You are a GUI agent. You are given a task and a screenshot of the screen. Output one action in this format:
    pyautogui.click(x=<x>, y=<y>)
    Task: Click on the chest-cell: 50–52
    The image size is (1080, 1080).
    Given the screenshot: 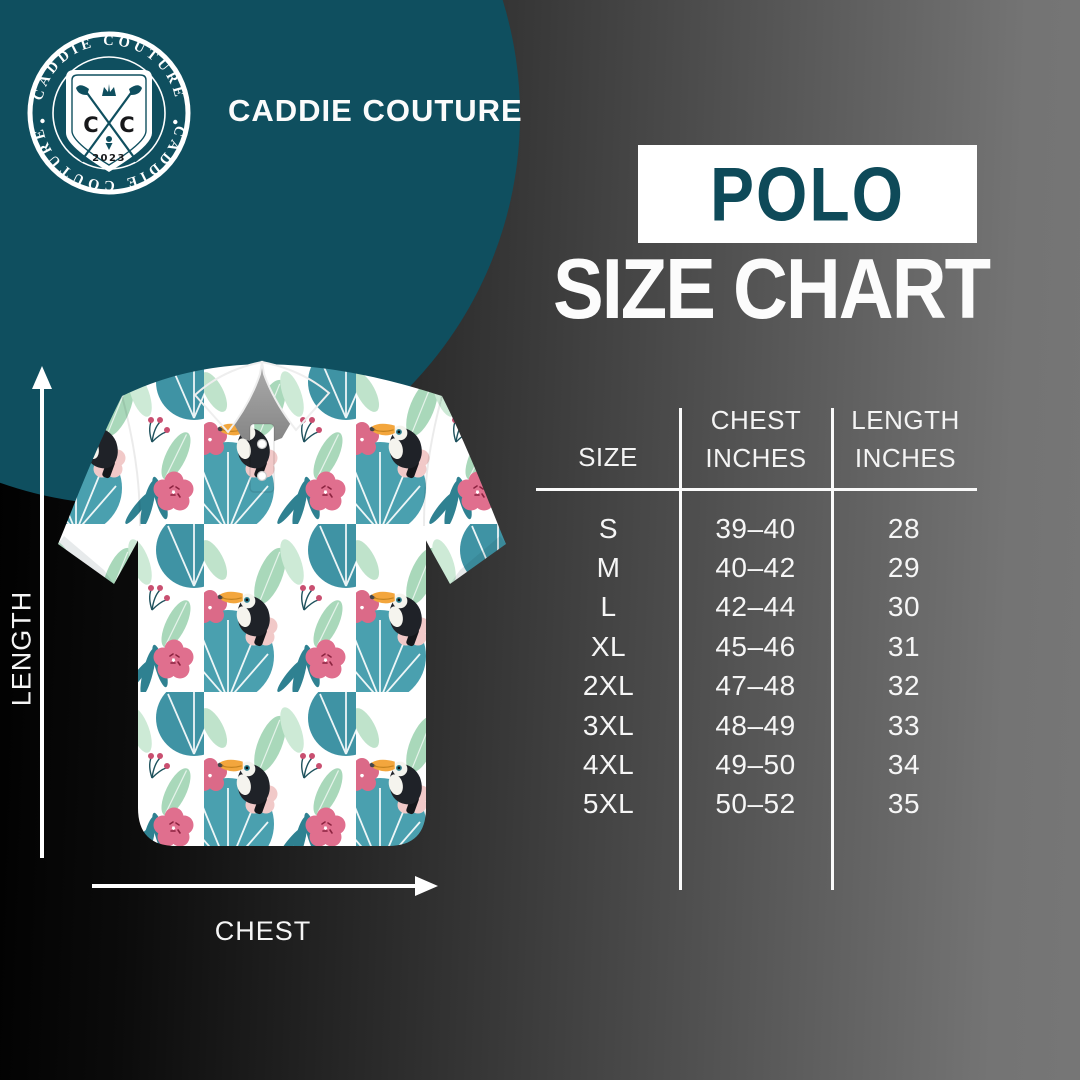 What is the action you would take?
    pyautogui.click(x=755, y=804)
    